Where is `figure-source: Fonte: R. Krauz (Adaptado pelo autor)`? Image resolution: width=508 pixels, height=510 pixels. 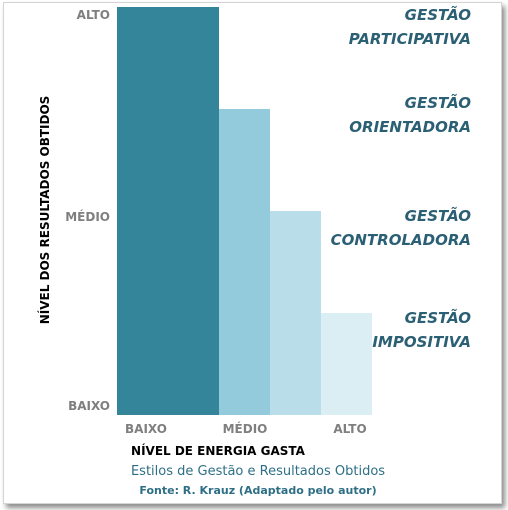
figure-source: Fonte: R. Krauz (Adaptado pelo autor) is located at coordinates (257, 490).